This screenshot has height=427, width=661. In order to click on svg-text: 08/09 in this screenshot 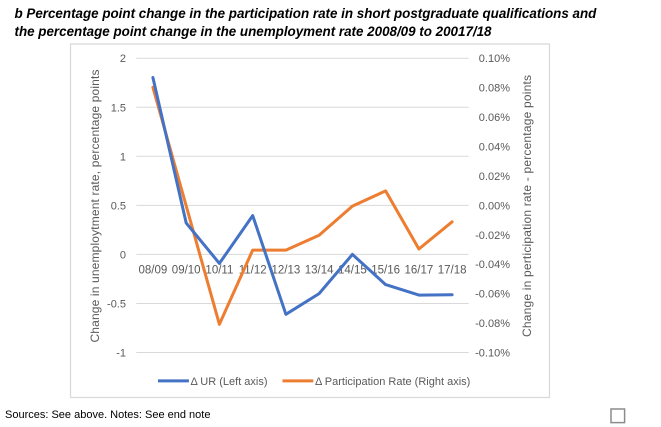, I will do `click(153, 271)`.